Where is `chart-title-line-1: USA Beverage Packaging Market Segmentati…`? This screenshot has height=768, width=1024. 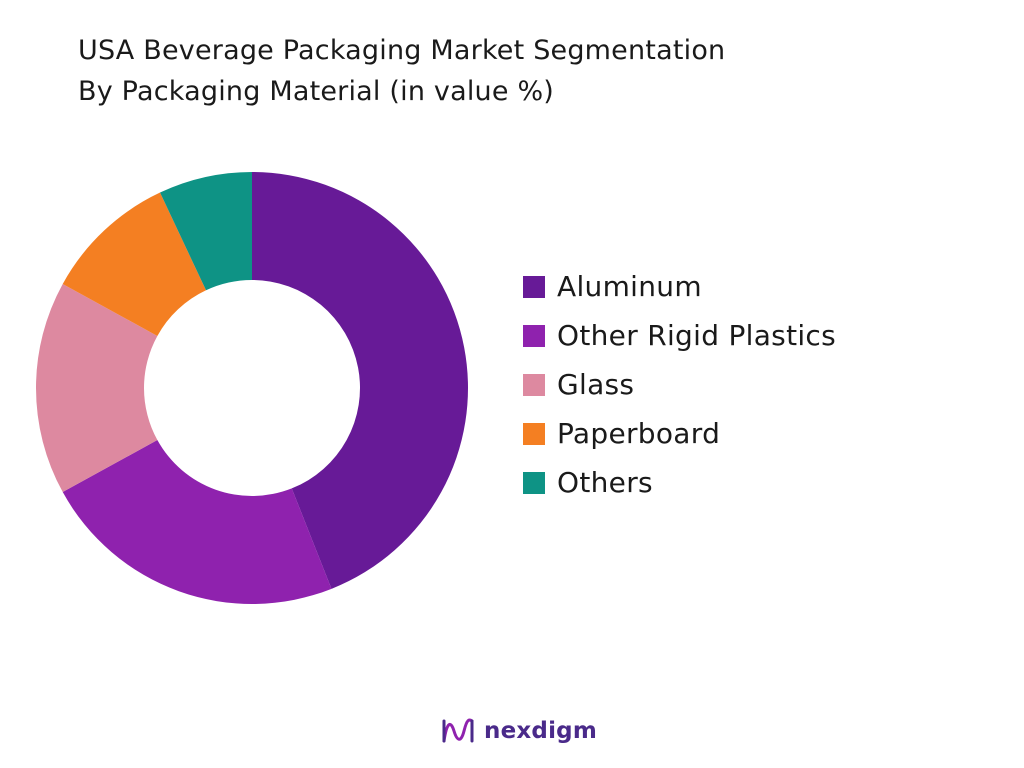 chart-title-line-1: USA Beverage Packaging Market Segmentati… is located at coordinates (402, 50).